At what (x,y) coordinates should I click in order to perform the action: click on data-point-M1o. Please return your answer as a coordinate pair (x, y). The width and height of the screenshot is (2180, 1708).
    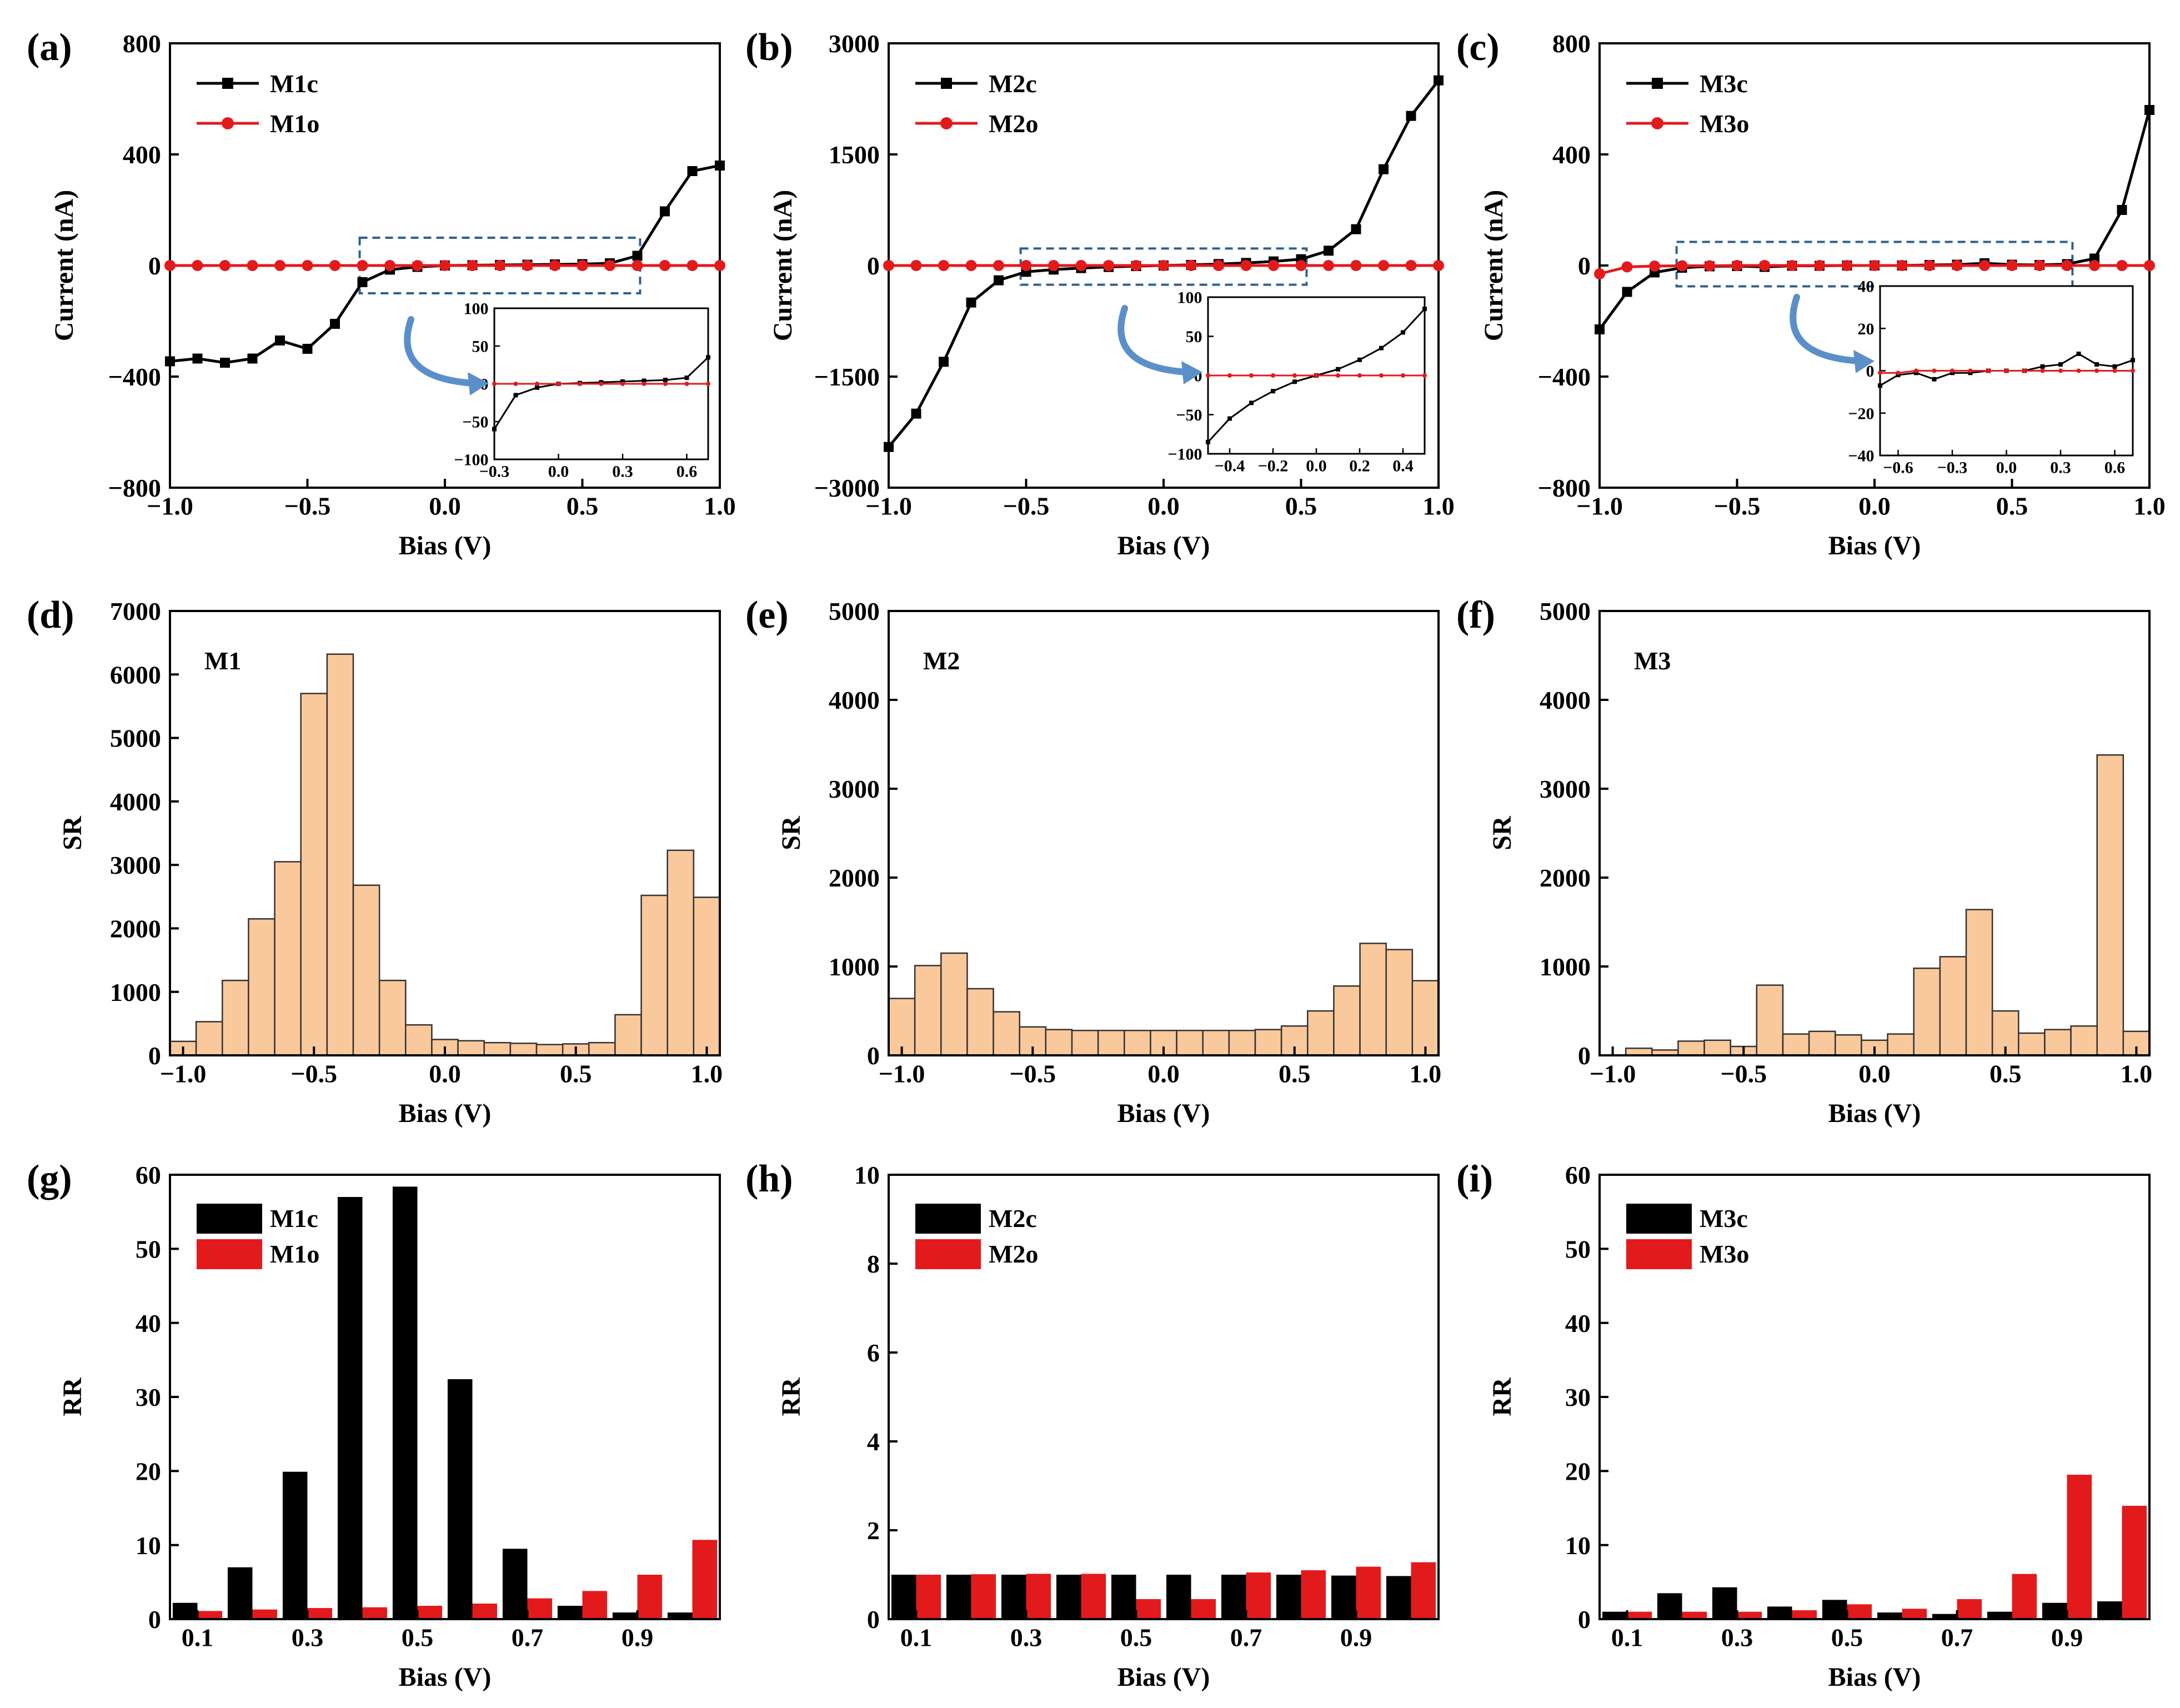
    Looking at the image, I should click on (252, 265).